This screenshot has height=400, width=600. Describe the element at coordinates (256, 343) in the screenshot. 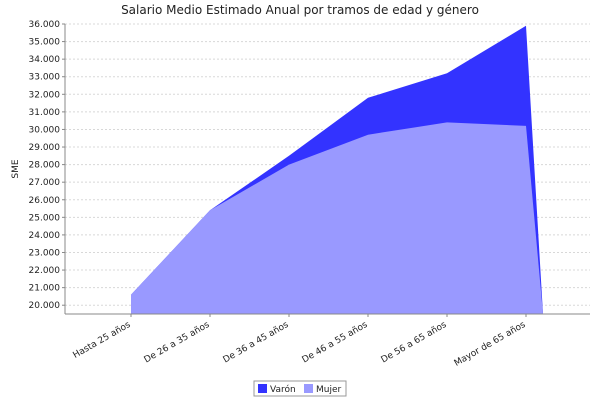

I see `x-tick-label: De 36 a 45 años` at that location.